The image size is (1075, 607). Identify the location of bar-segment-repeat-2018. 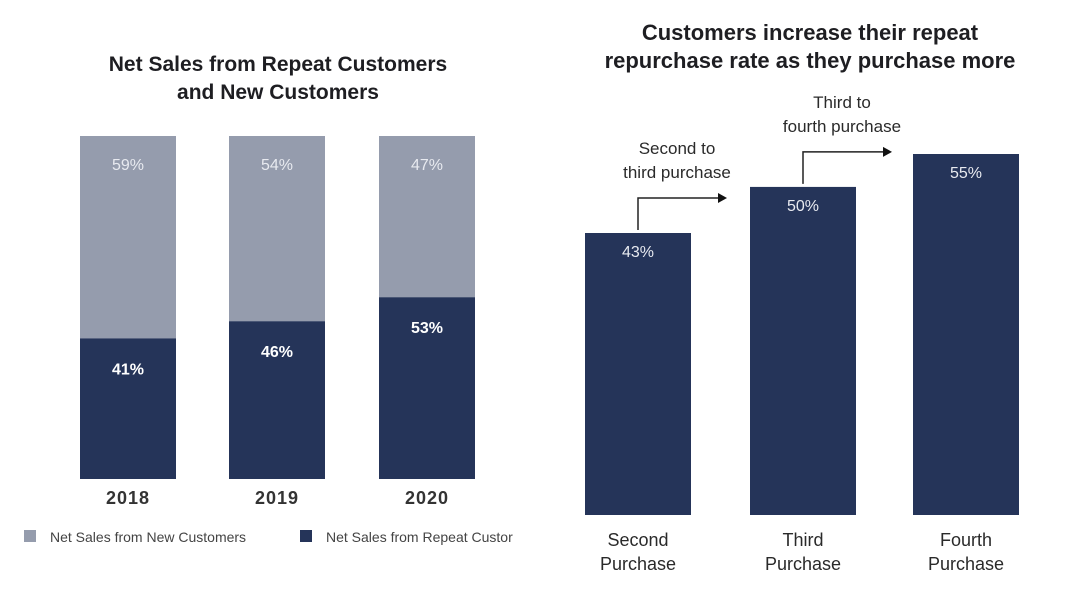
(128, 408).